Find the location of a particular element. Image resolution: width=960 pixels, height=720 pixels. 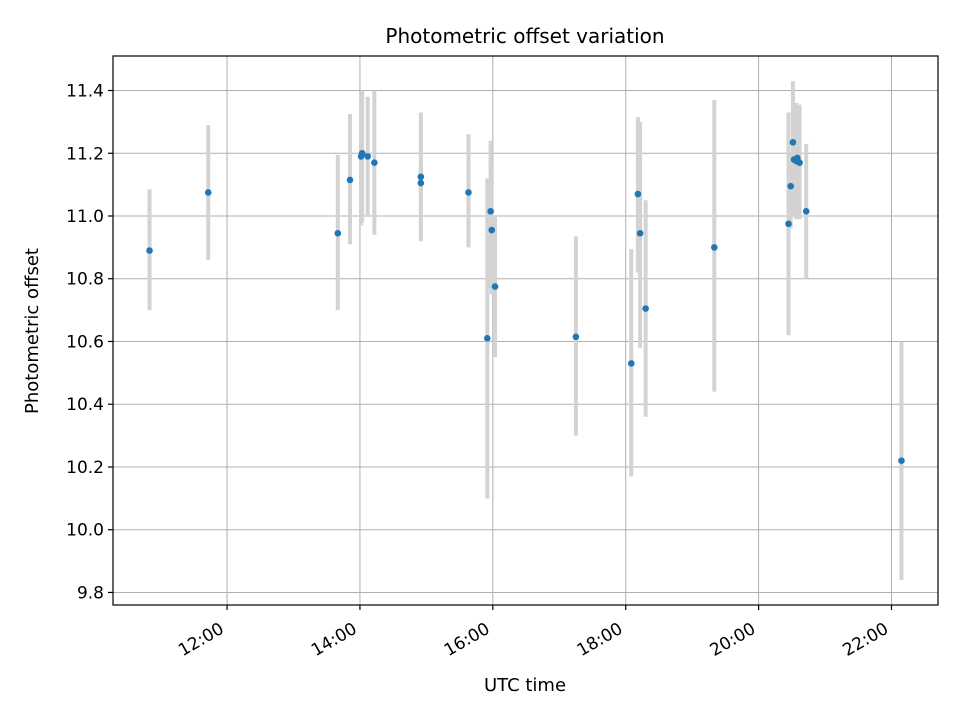

y-tick-label: 11.2 is located at coordinates (85, 154).